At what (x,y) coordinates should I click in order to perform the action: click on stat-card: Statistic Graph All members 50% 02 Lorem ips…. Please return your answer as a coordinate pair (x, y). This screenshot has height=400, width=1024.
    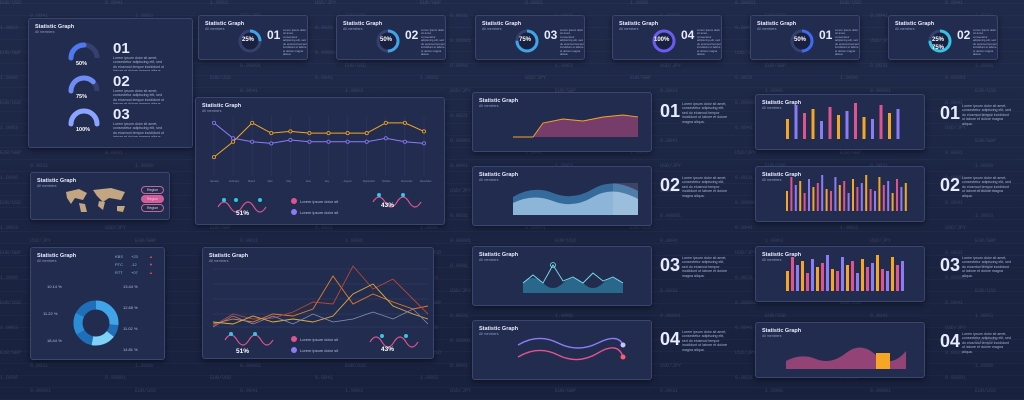
    Looking at the image, I should click on (391, 37).